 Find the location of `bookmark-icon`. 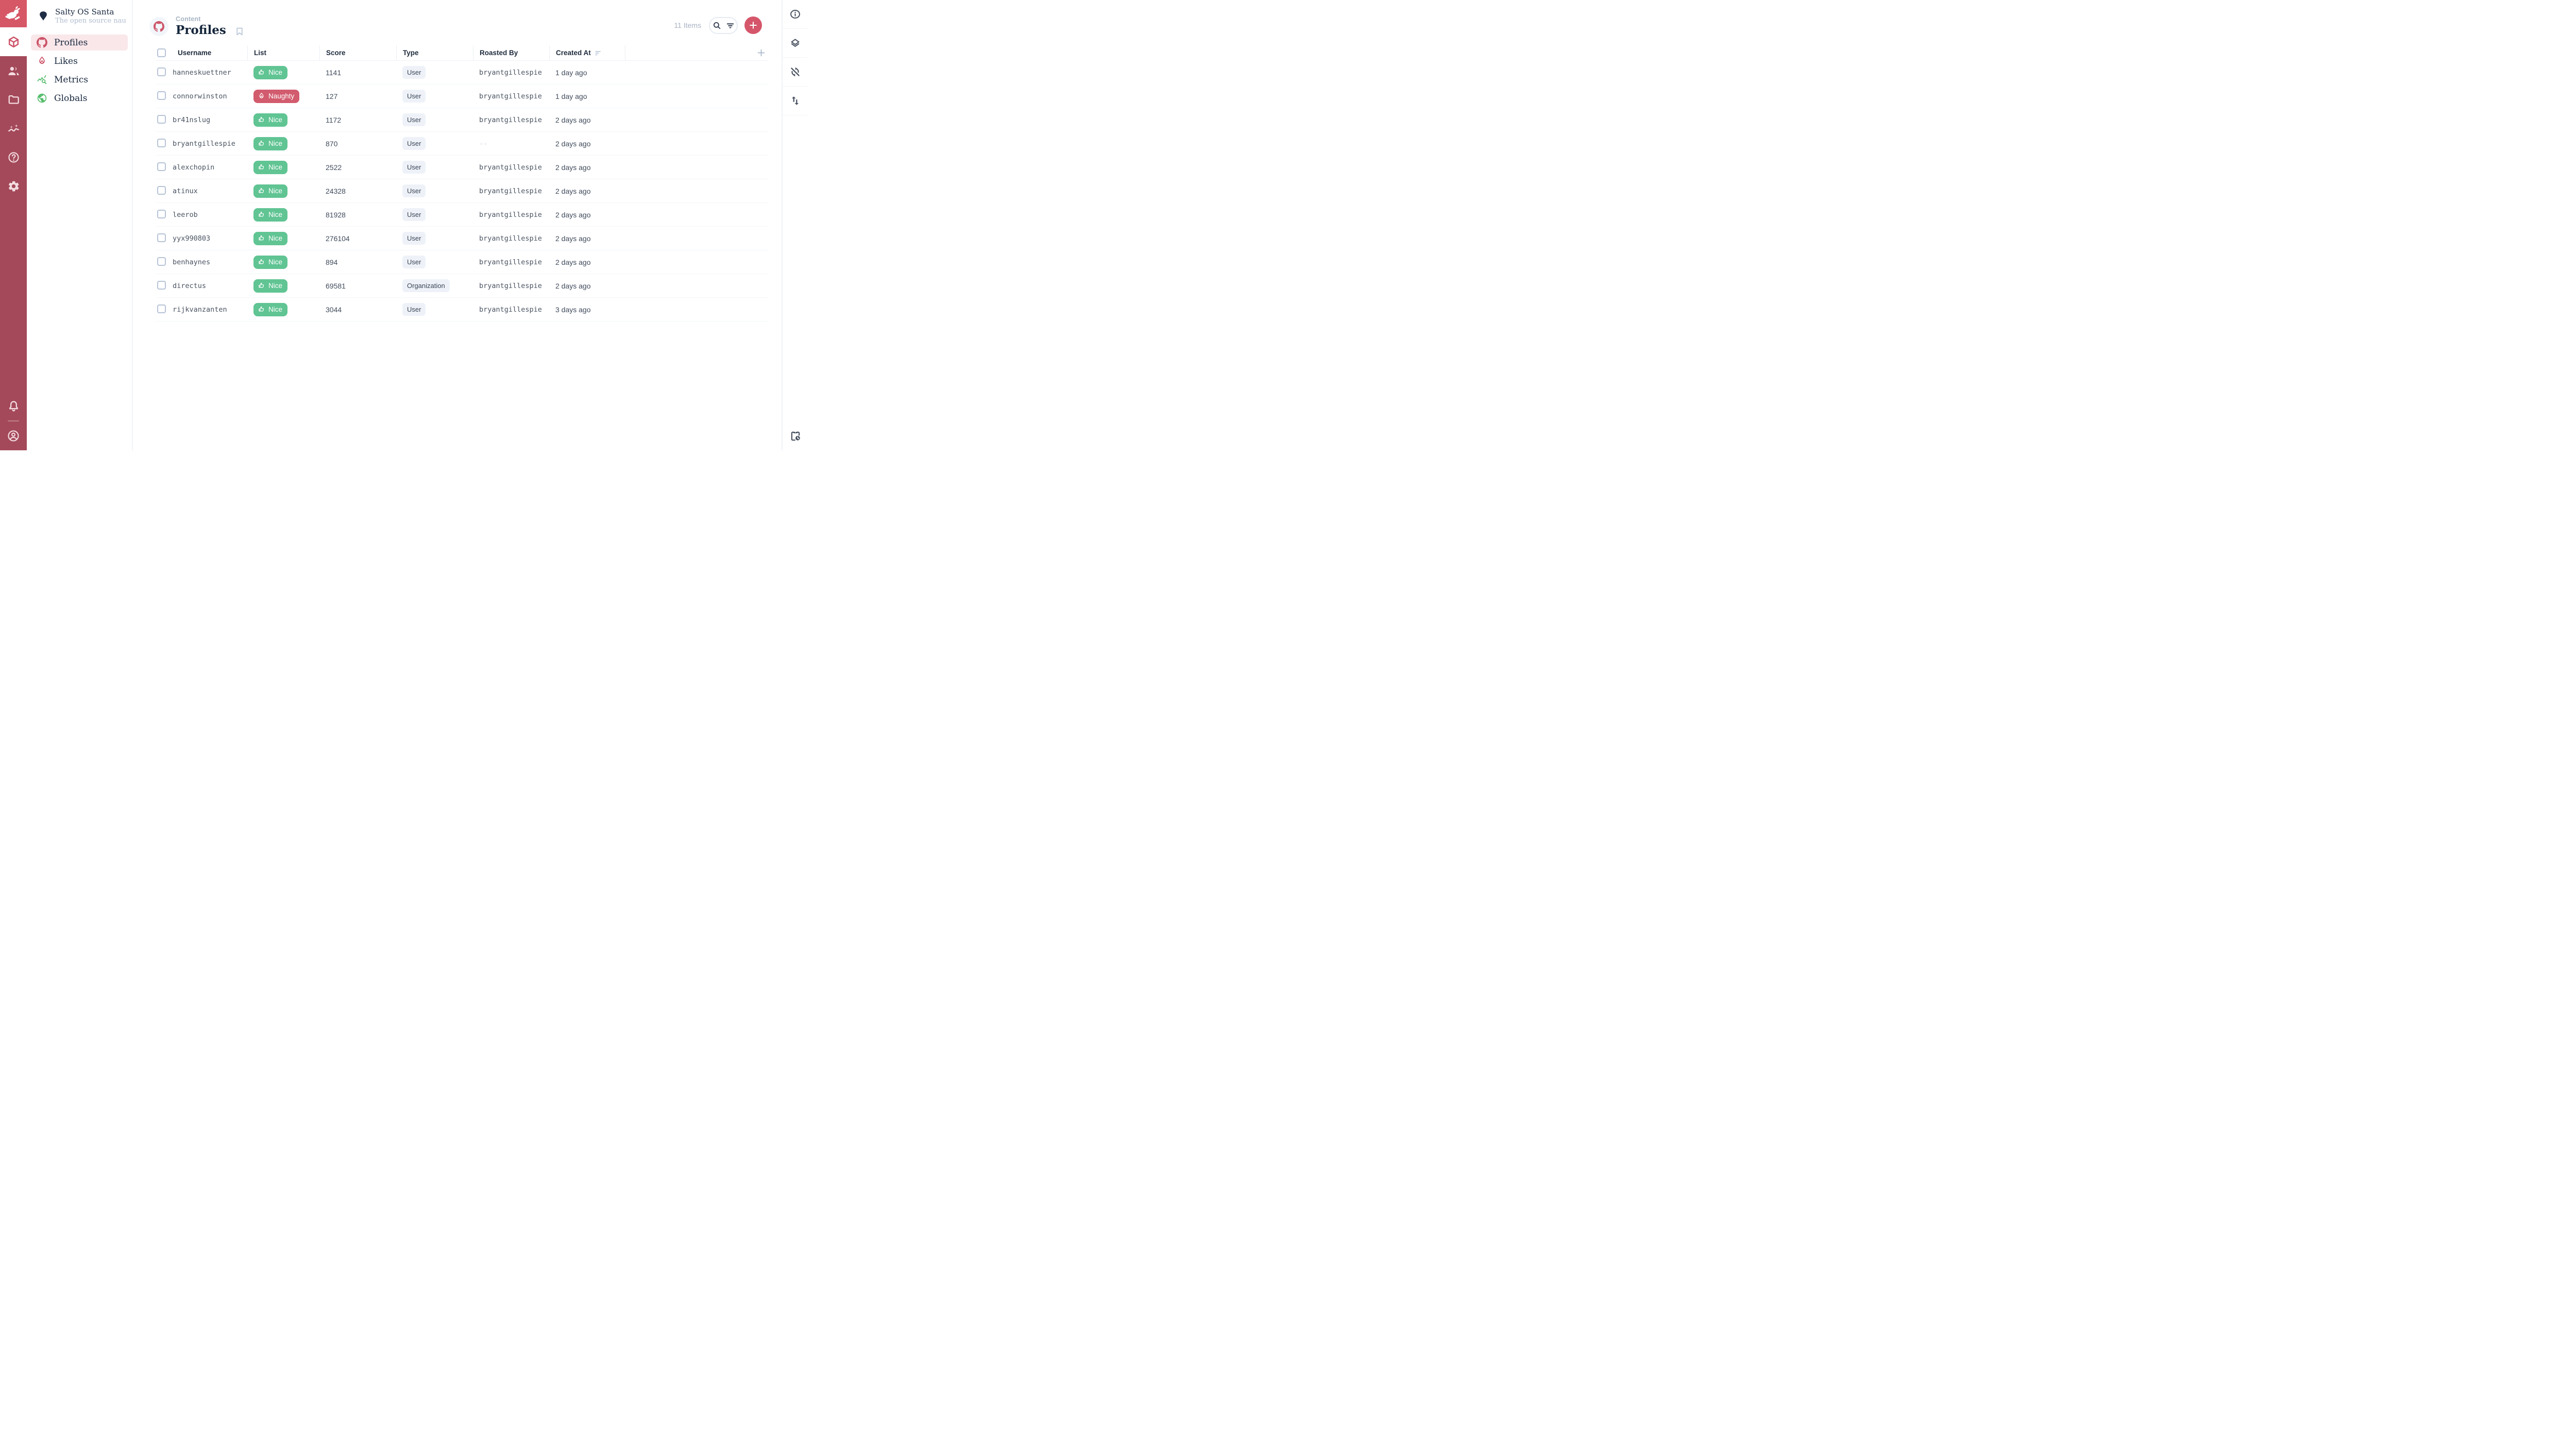

bookmark-icon is located at coordinates (239, 31).